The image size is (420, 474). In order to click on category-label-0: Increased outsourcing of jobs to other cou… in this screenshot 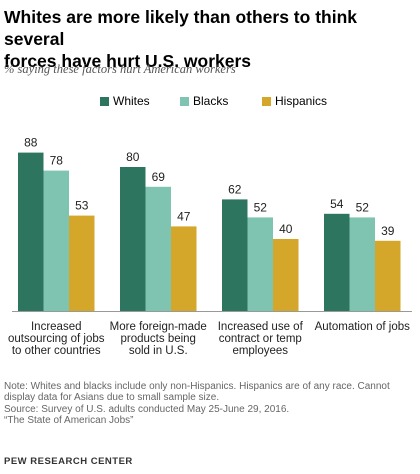, I will do `click(56, 339)`.